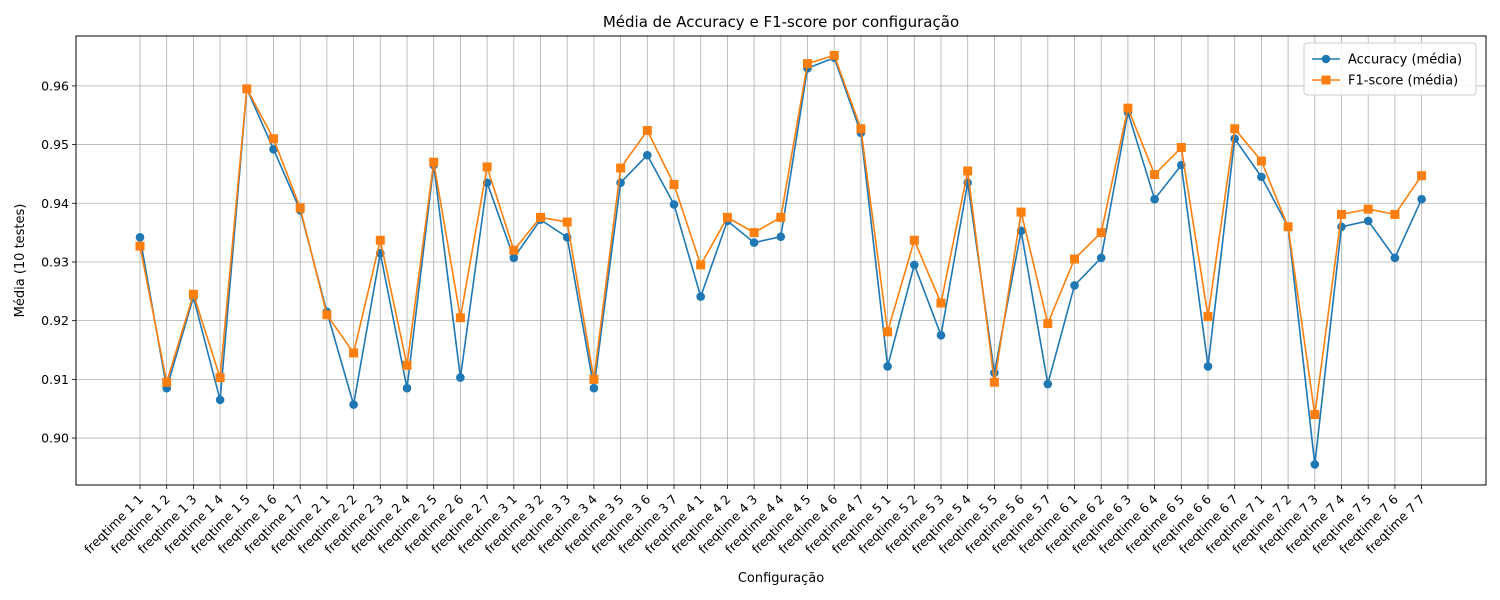  Describe the element at coordinates (1403, 81) in the screenshot. I see `legend-label: F1-score (média)` at that location.